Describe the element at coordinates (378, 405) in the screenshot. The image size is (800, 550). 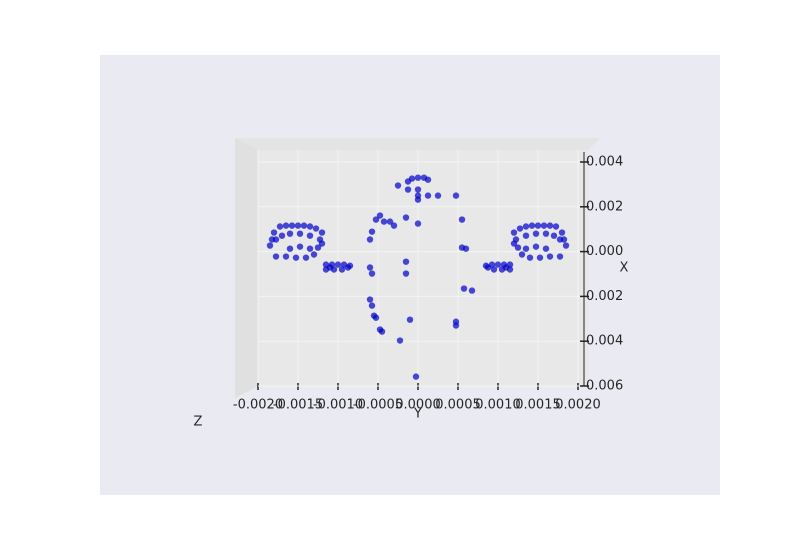
I see `x-tick-label: -0.0005` at that location.